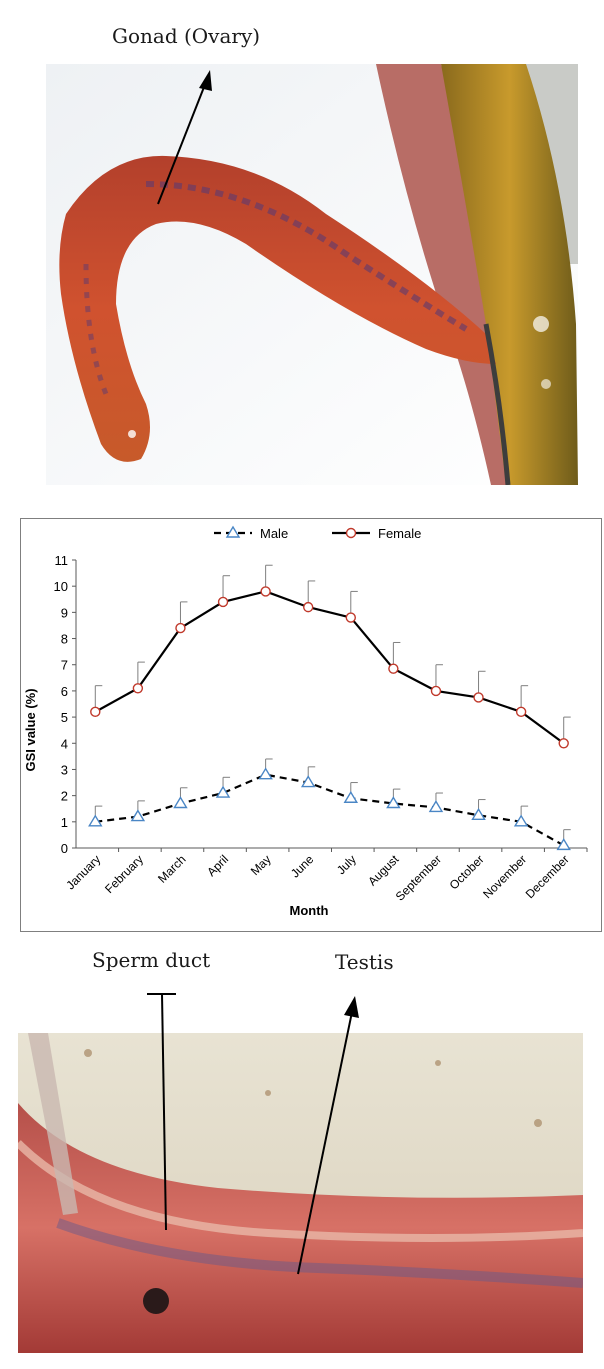 The width and height of the screenshot is (604, 1369). Describe the element at coordinates (376, 533) in the screenshot. I see `legend-item-female: Female` at that location.